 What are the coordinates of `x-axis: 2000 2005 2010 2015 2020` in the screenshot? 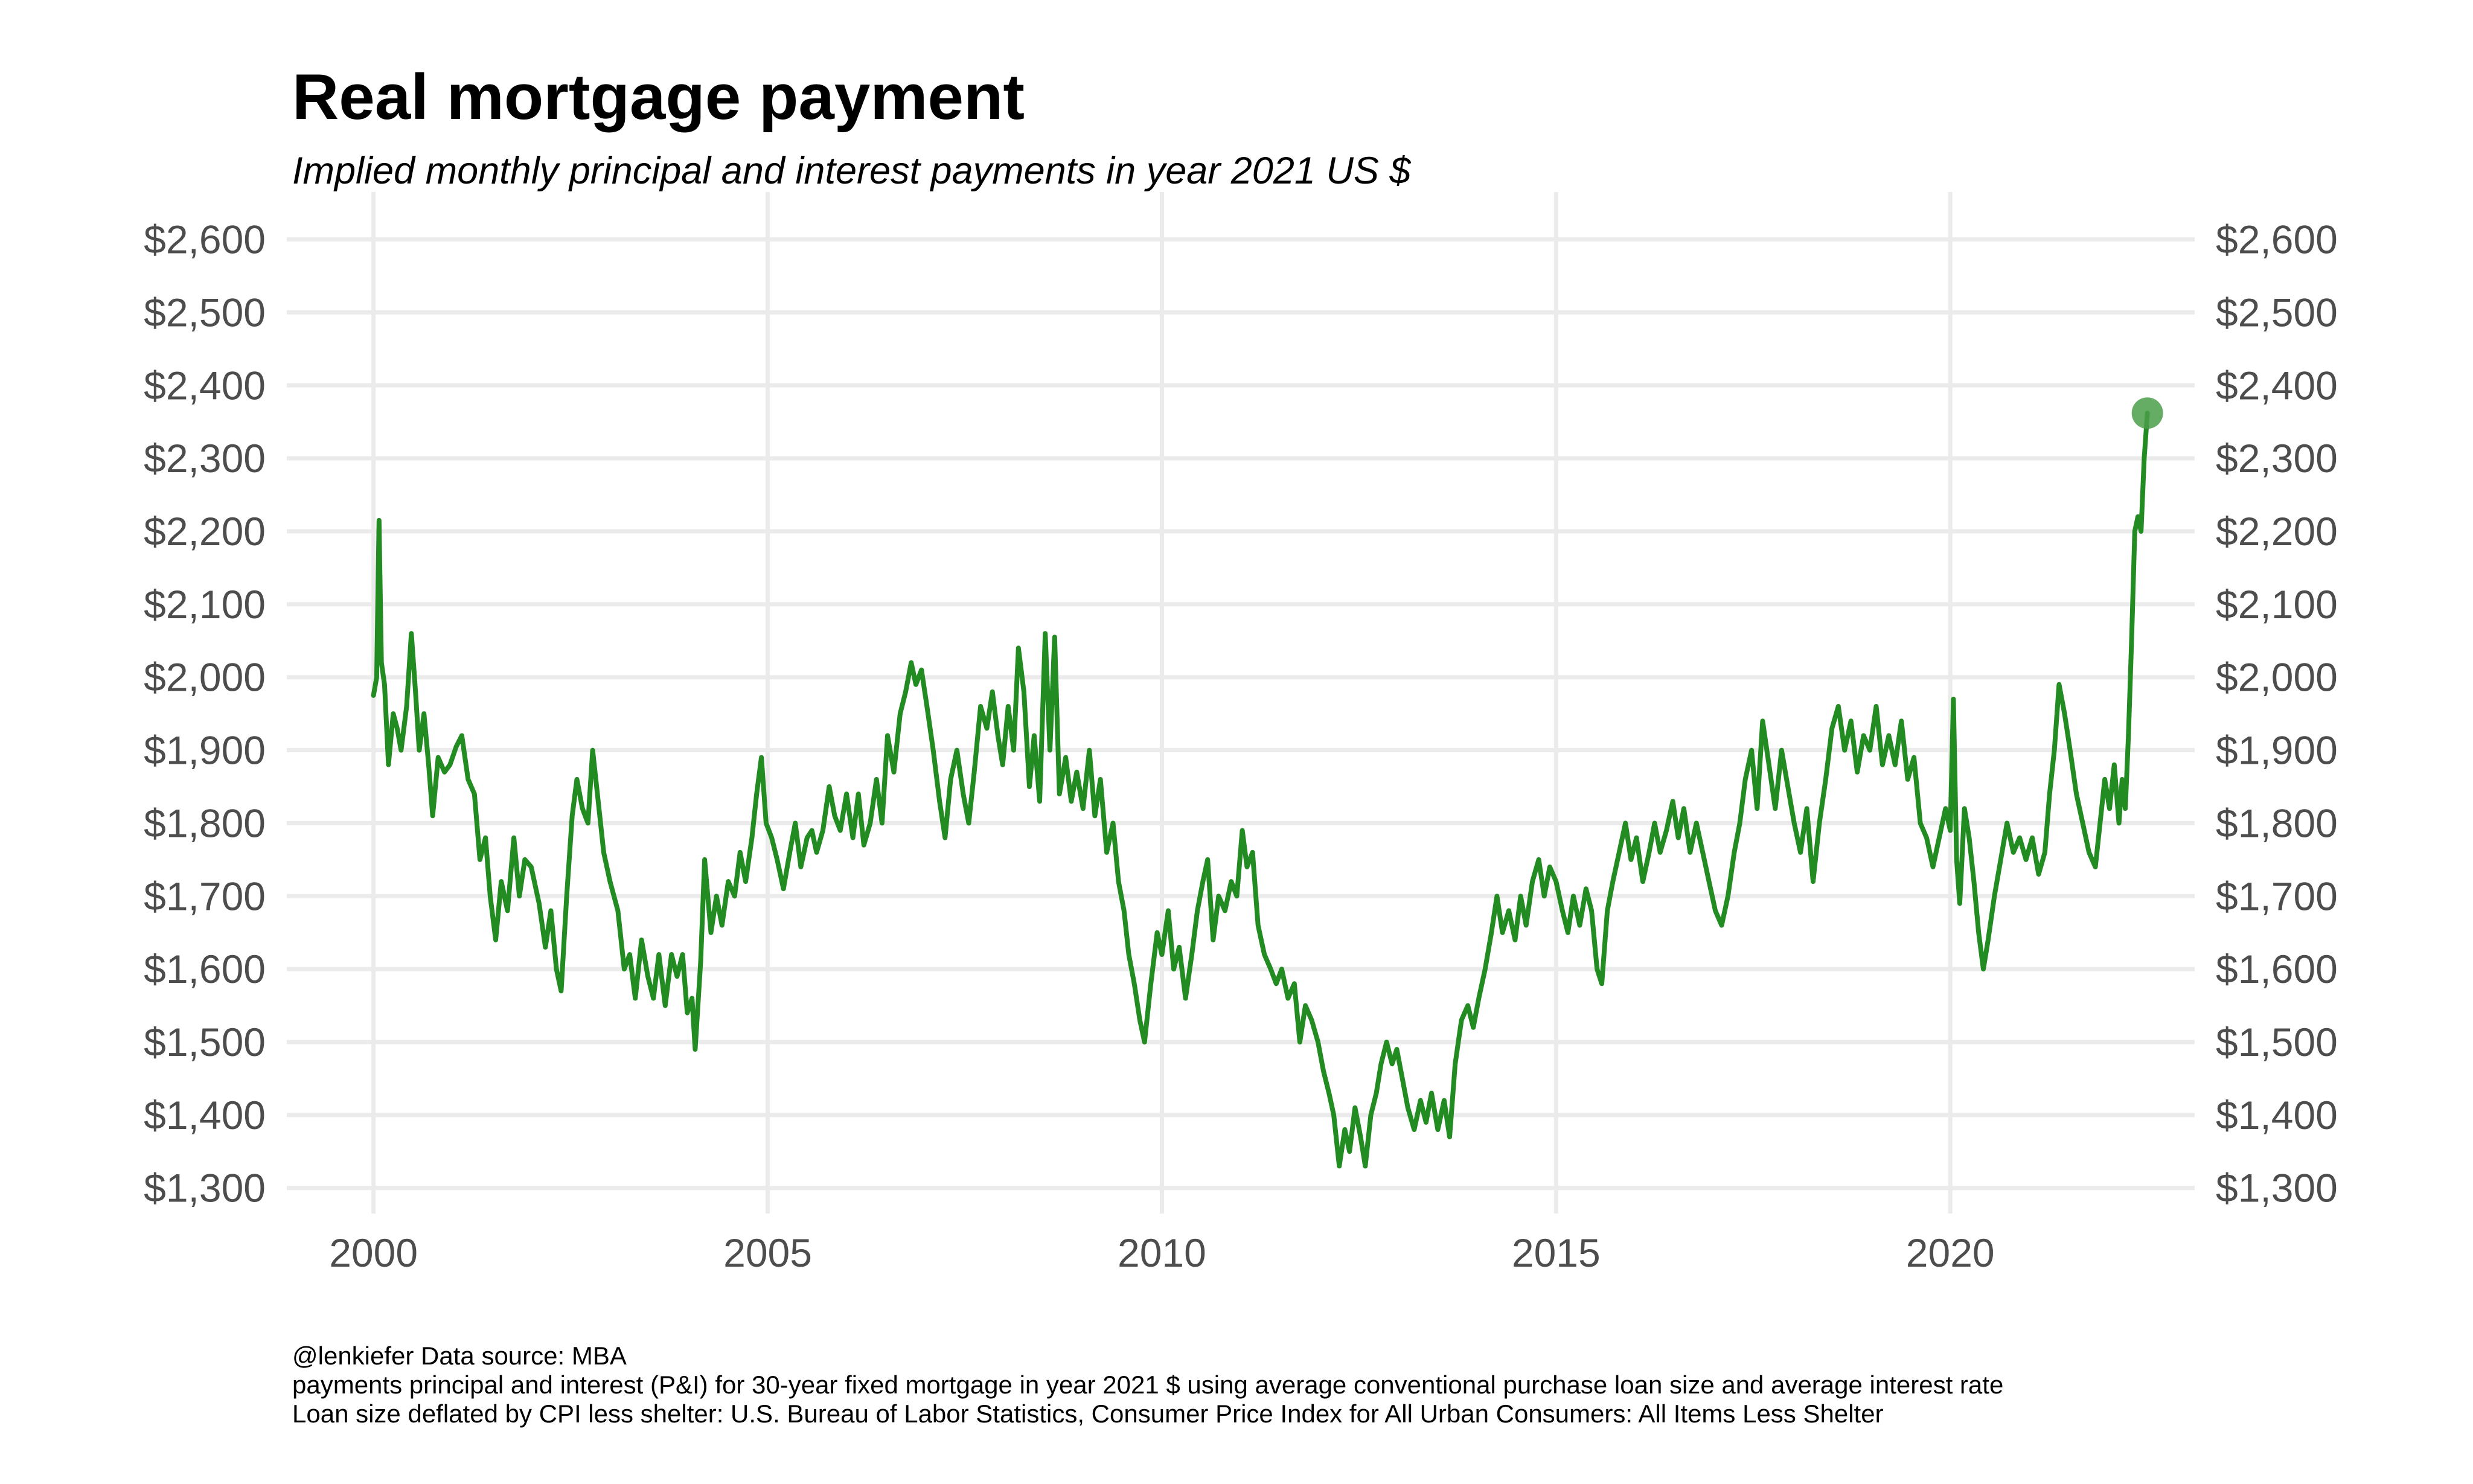 It's located at (1161, 1253).